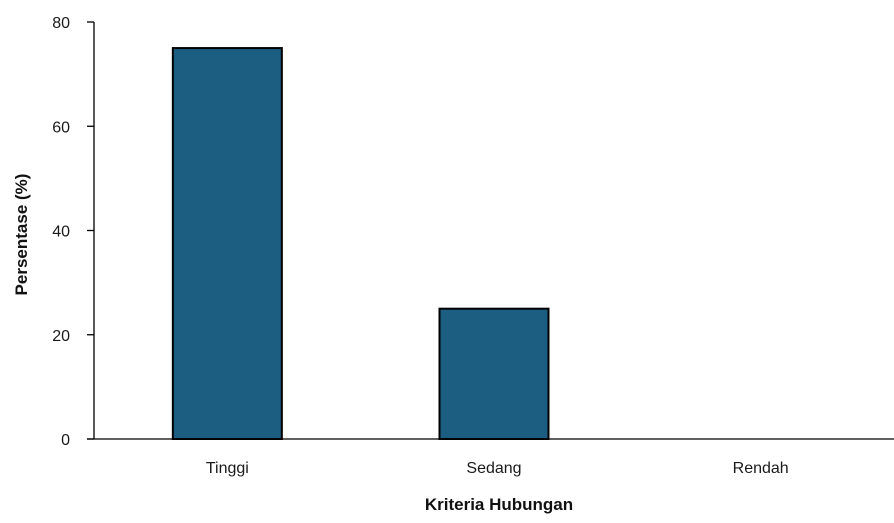  I want to click on x-category-label: Sedang, so click(493, 468).